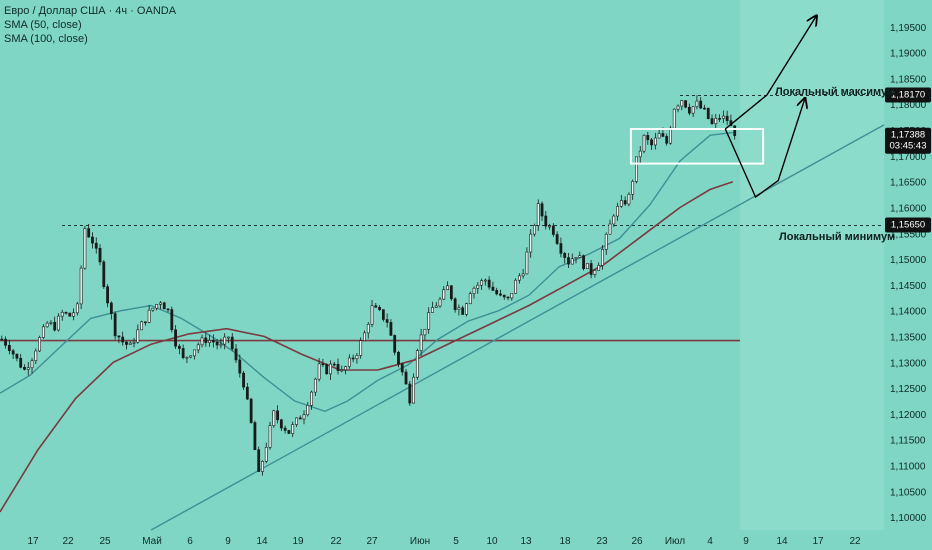 Image resolution: width=932 pixels, height=550 pixels. What do you see at coordinates (442, 540) in the screenshot?
I see `time-axis-background` at bounding box center [442, 540].